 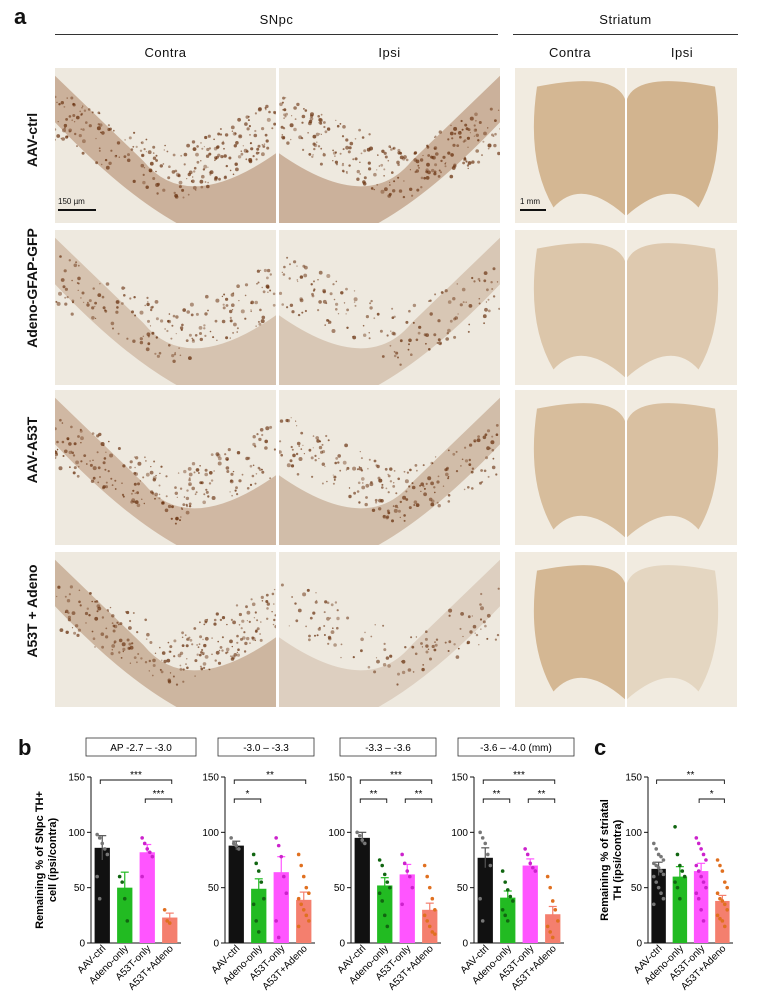 What do you see at coordinates (570, 145) in the screenshot?
I see `micrograph-str-contra-row1` at bounding box center [570, 145].